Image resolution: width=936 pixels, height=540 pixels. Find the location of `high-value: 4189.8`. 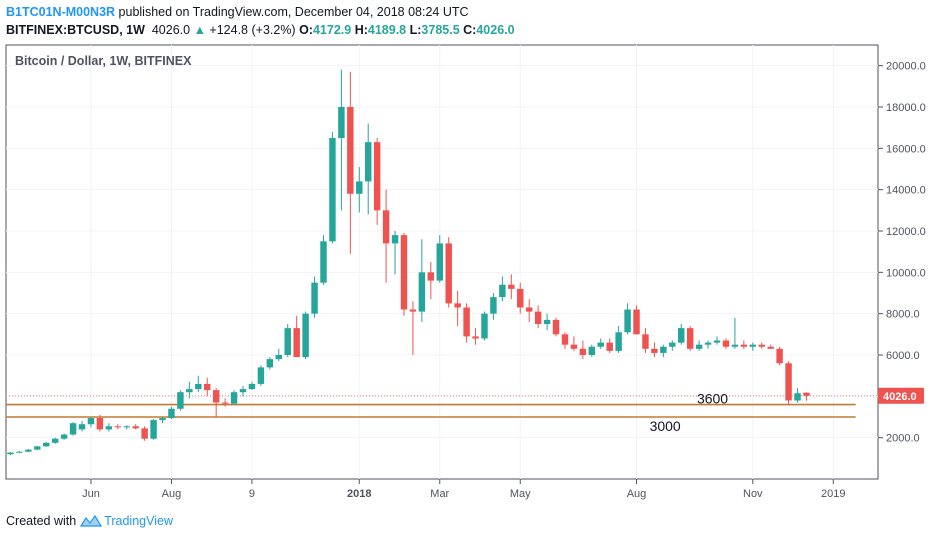

high-value: 4189.8 is located at coordinates (387, 30).